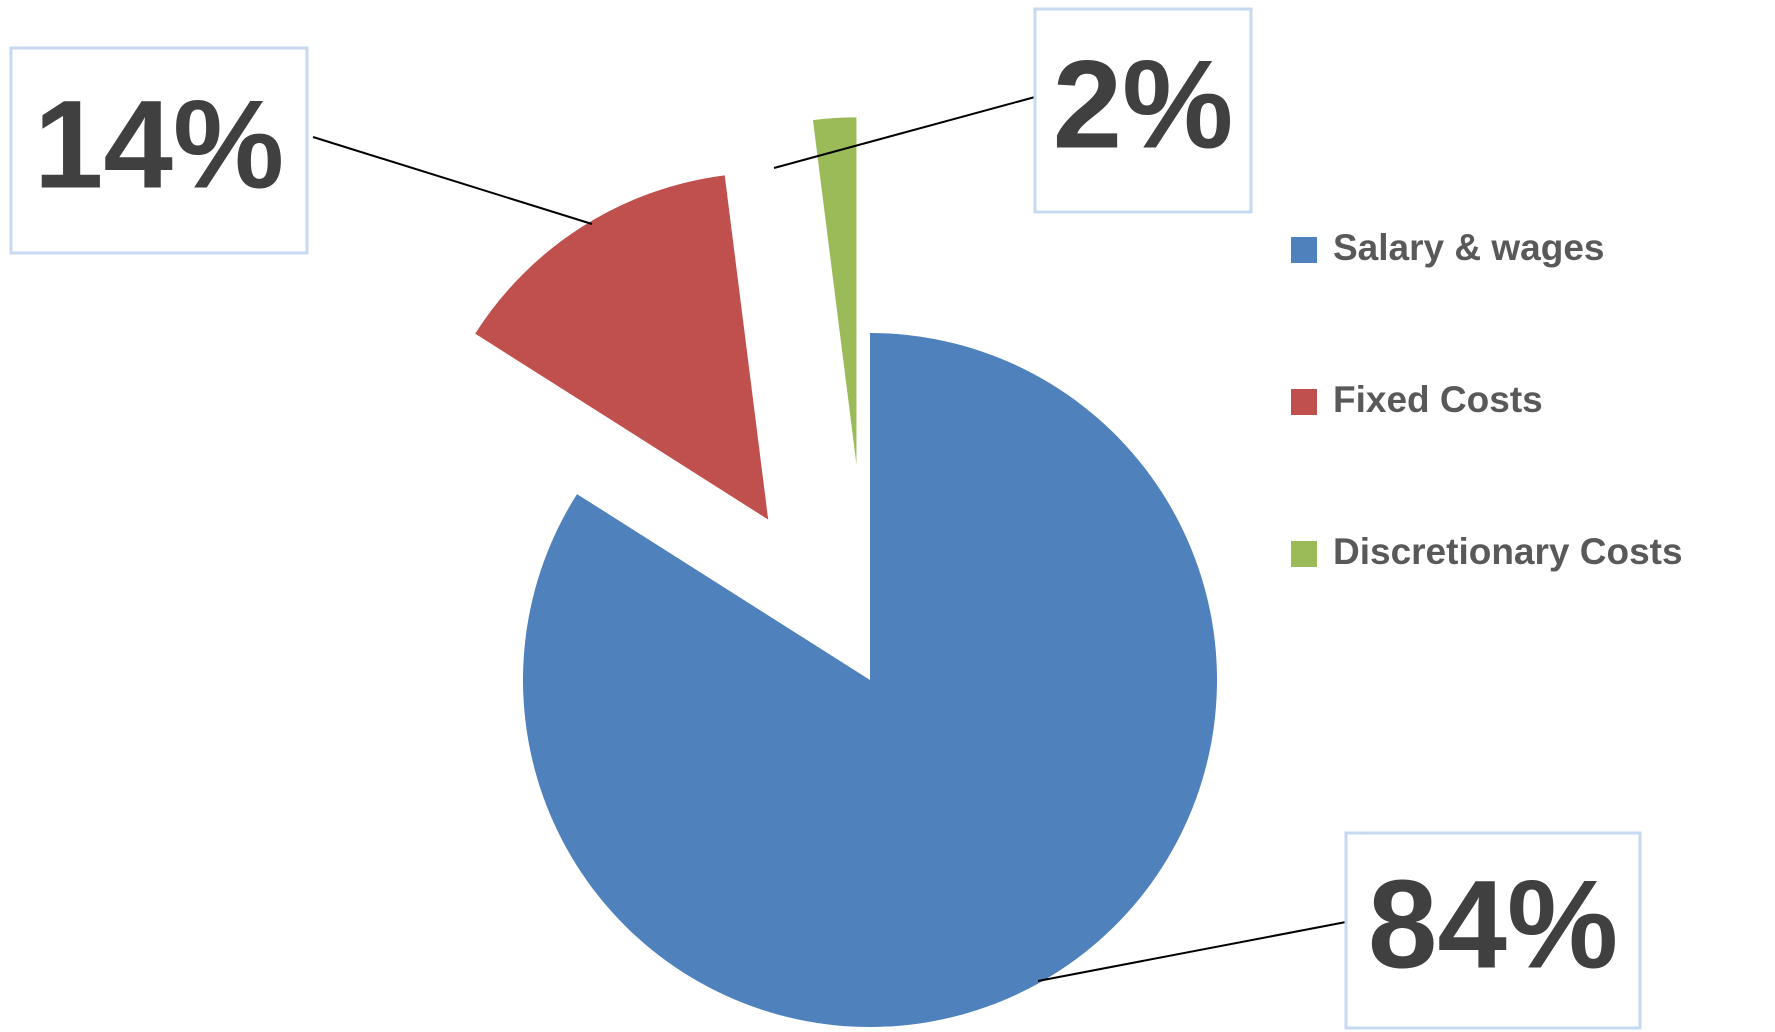 The image size is (1775, 1032). What do you see at coordinates (1493, 925) in the screenshot?
I see `data-label: 84%` at bounding box center [1493, 925].